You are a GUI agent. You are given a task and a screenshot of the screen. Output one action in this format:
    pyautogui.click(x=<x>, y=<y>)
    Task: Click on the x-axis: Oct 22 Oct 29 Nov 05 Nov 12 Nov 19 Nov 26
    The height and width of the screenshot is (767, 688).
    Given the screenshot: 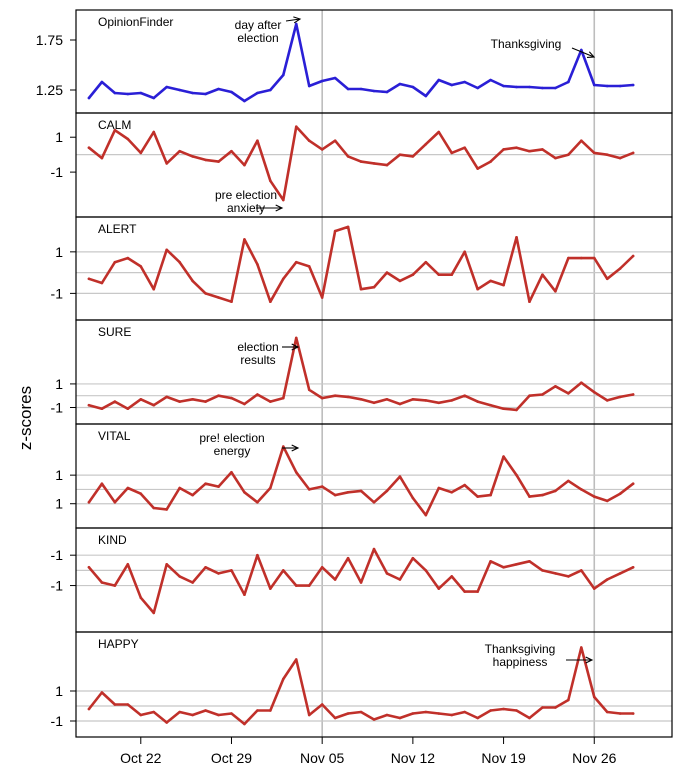 What is the action you would take?
    pyautogui.click(x=368, y=751)
    